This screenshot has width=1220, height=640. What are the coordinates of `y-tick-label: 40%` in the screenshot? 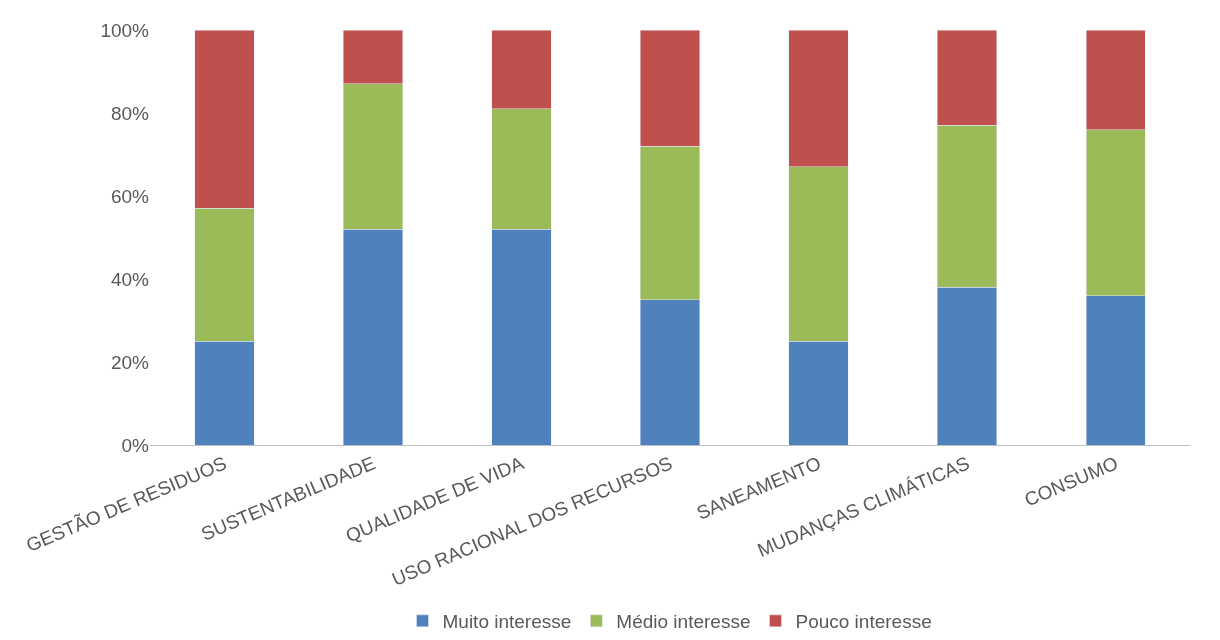 It's located at (130, 279).